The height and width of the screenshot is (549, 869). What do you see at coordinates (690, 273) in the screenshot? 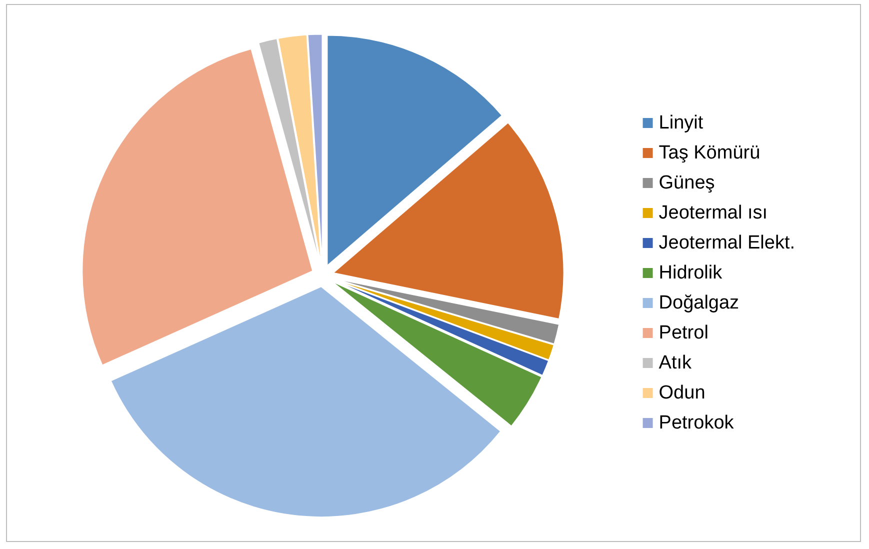
I see `legend-label: Hidrolik` at bounding box center [690, 273].